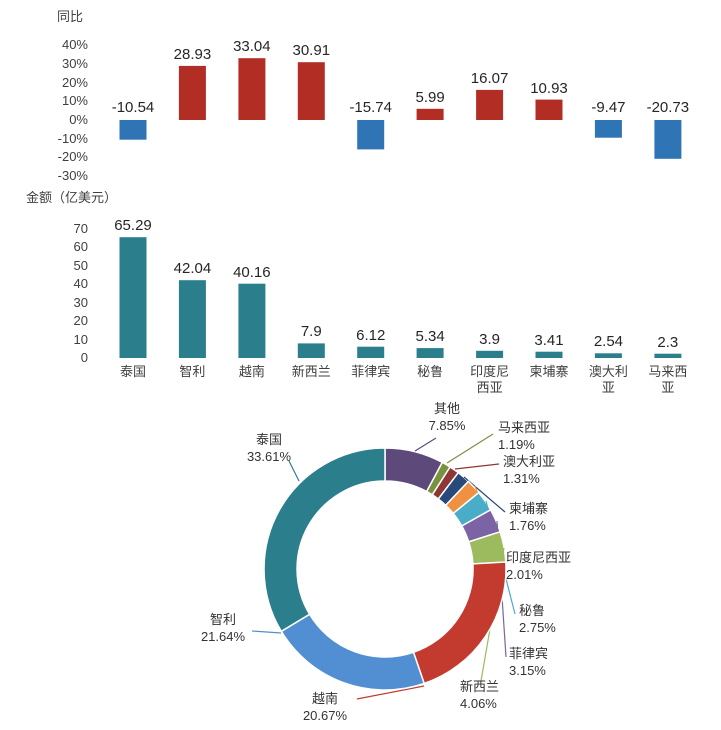 This screenshot has width=721, height=730. What do you see at coordinates (268, 439) in the screenshot?
I see `donut-label-name: 泰国` at bounding box center [268, 439].